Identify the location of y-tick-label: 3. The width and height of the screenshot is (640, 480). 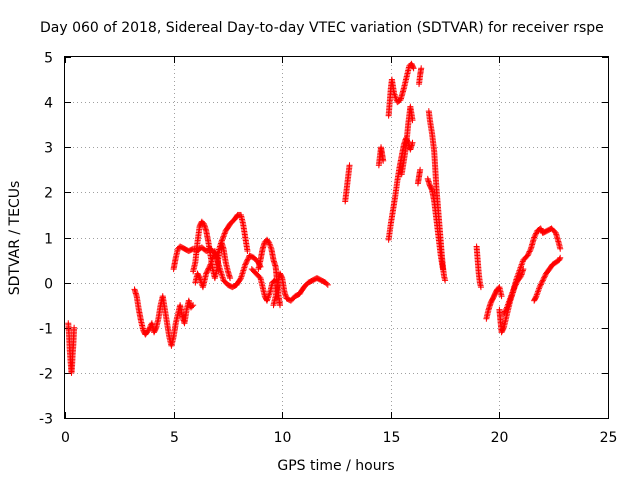
(48, 149).